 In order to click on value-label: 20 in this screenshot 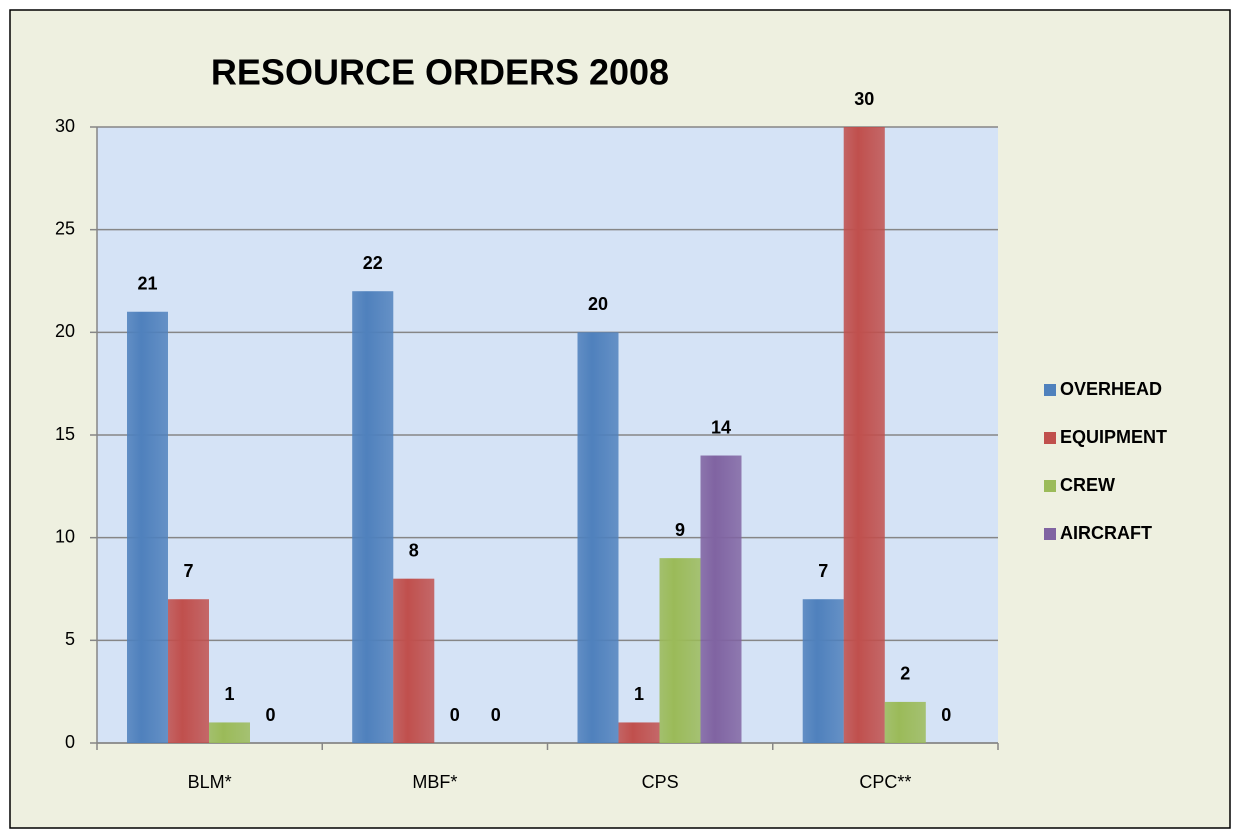, I will do `click(598, 304)`.